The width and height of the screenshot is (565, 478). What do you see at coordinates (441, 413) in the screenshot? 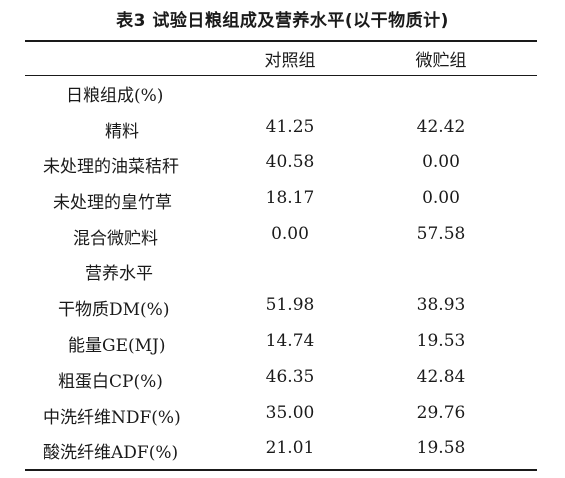
I see `cell-treatment: 29.76` at bounding box center [441, 413].